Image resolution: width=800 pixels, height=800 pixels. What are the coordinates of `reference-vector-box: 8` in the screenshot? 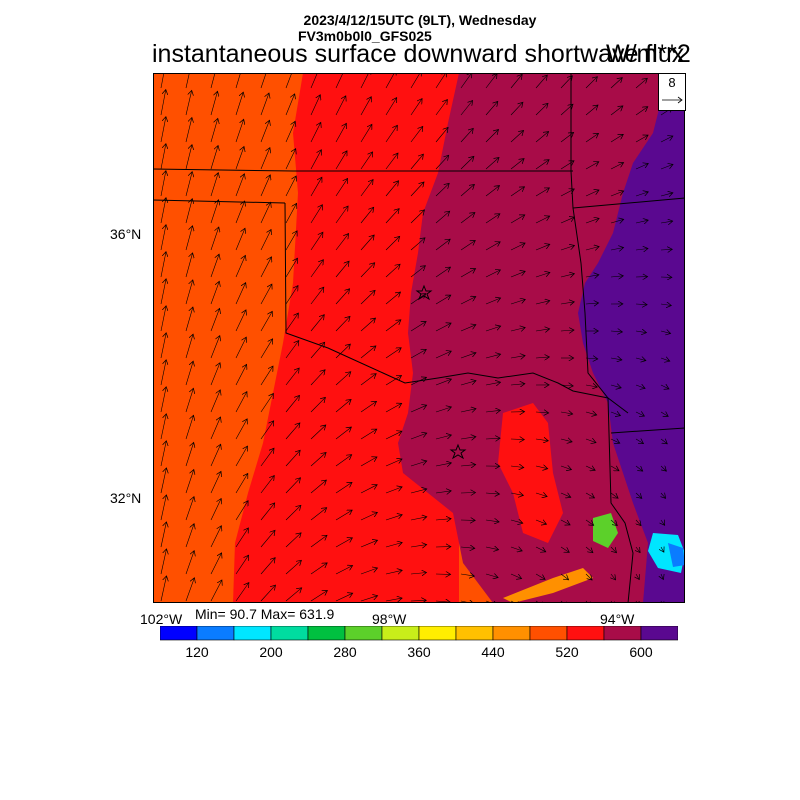 It's located at (672, 92).